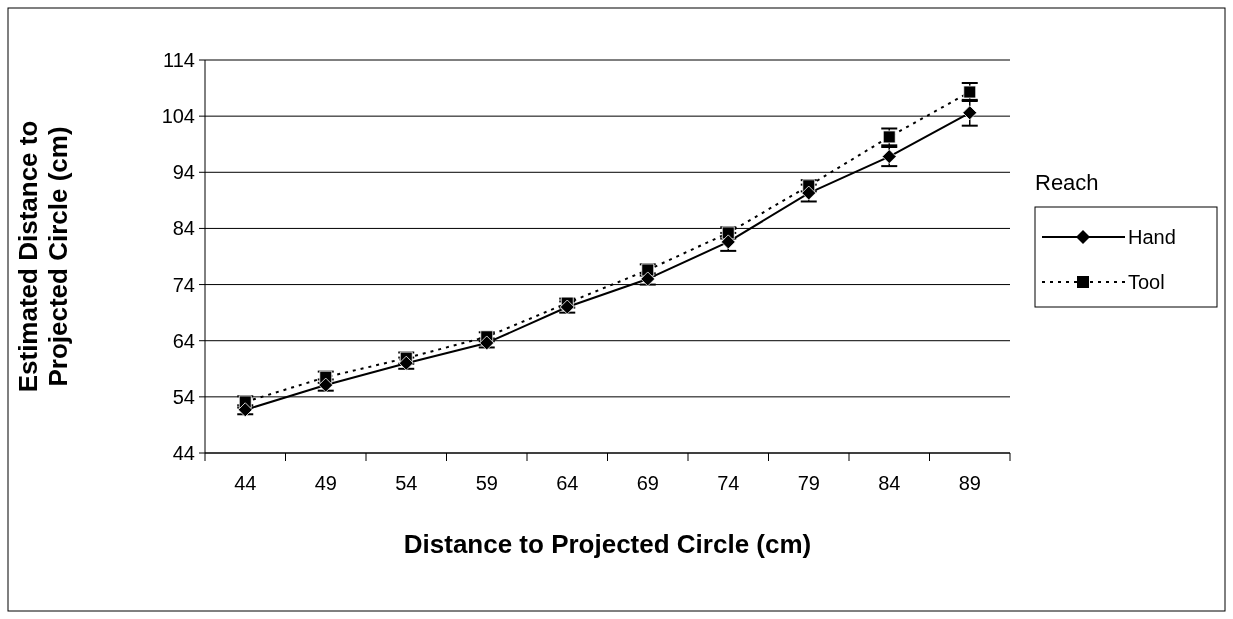 This screenshot has width=1233, height=619. What do you see at coordinates (808, 483) in the screenshot?
I see `x-tick-label: 79` at bounding box center [808, 483].